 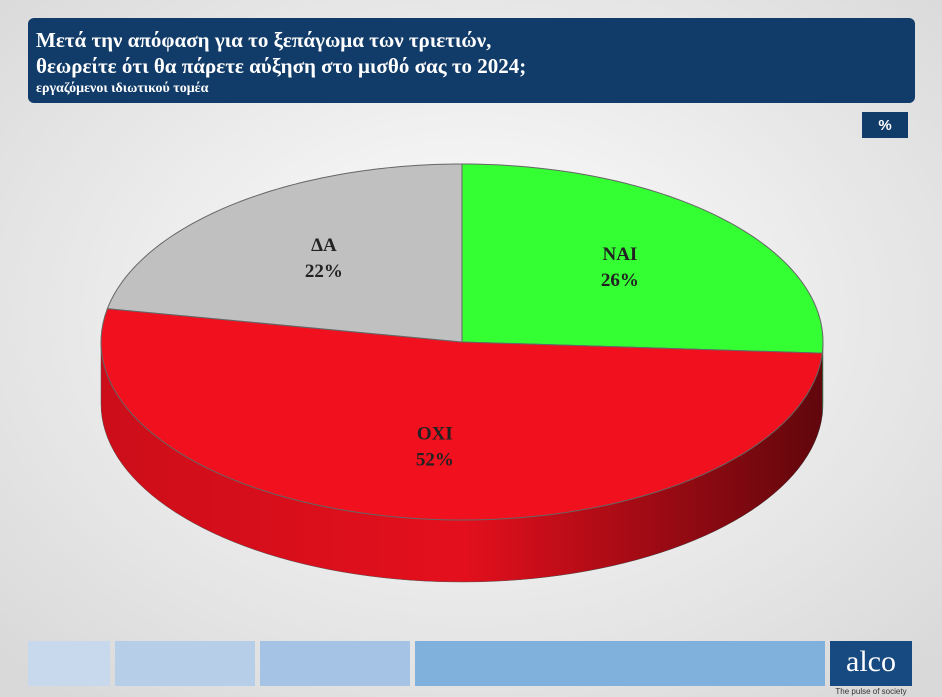 What do you see at coordinates (435, 433) in the screenshot?
I see `slice-label: ΟΧΙ` at bounding box center [435, 433].